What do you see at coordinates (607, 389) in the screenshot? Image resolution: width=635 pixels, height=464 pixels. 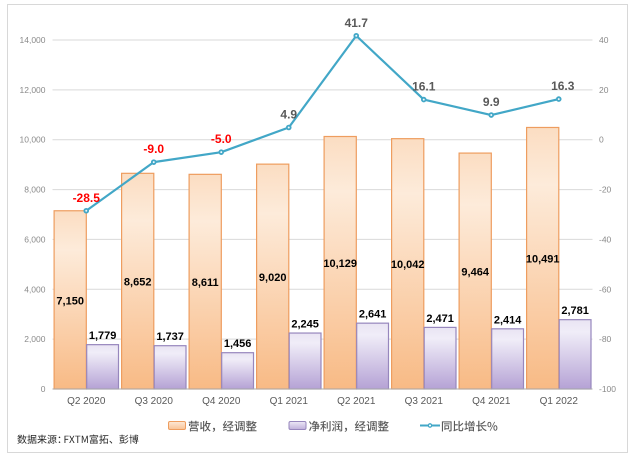 I see `svg-text: -100` at bounding box center [607, 389].